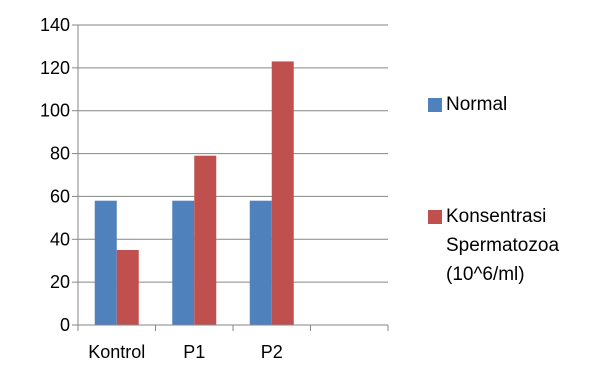 This screenshot has width=594, height=370. Describe the element at coordinates (503, 245) in the screenshot. I see `legend-label-konsentrasi: Konsentrasi Spermatozoa (10^6/ml)` at that location.